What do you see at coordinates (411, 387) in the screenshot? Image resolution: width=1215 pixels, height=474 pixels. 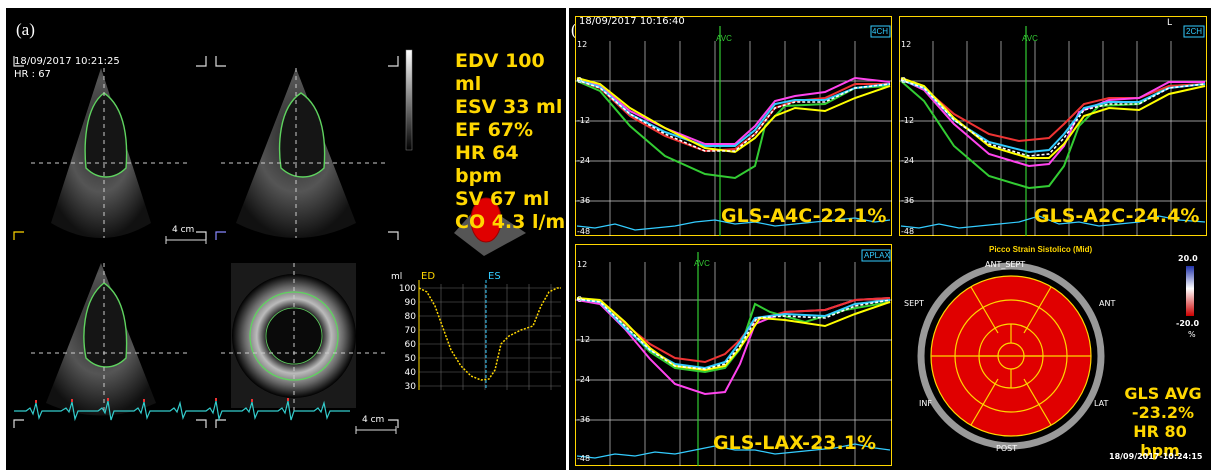 I see `svg-text: 30` at bounding box center [411, 387].